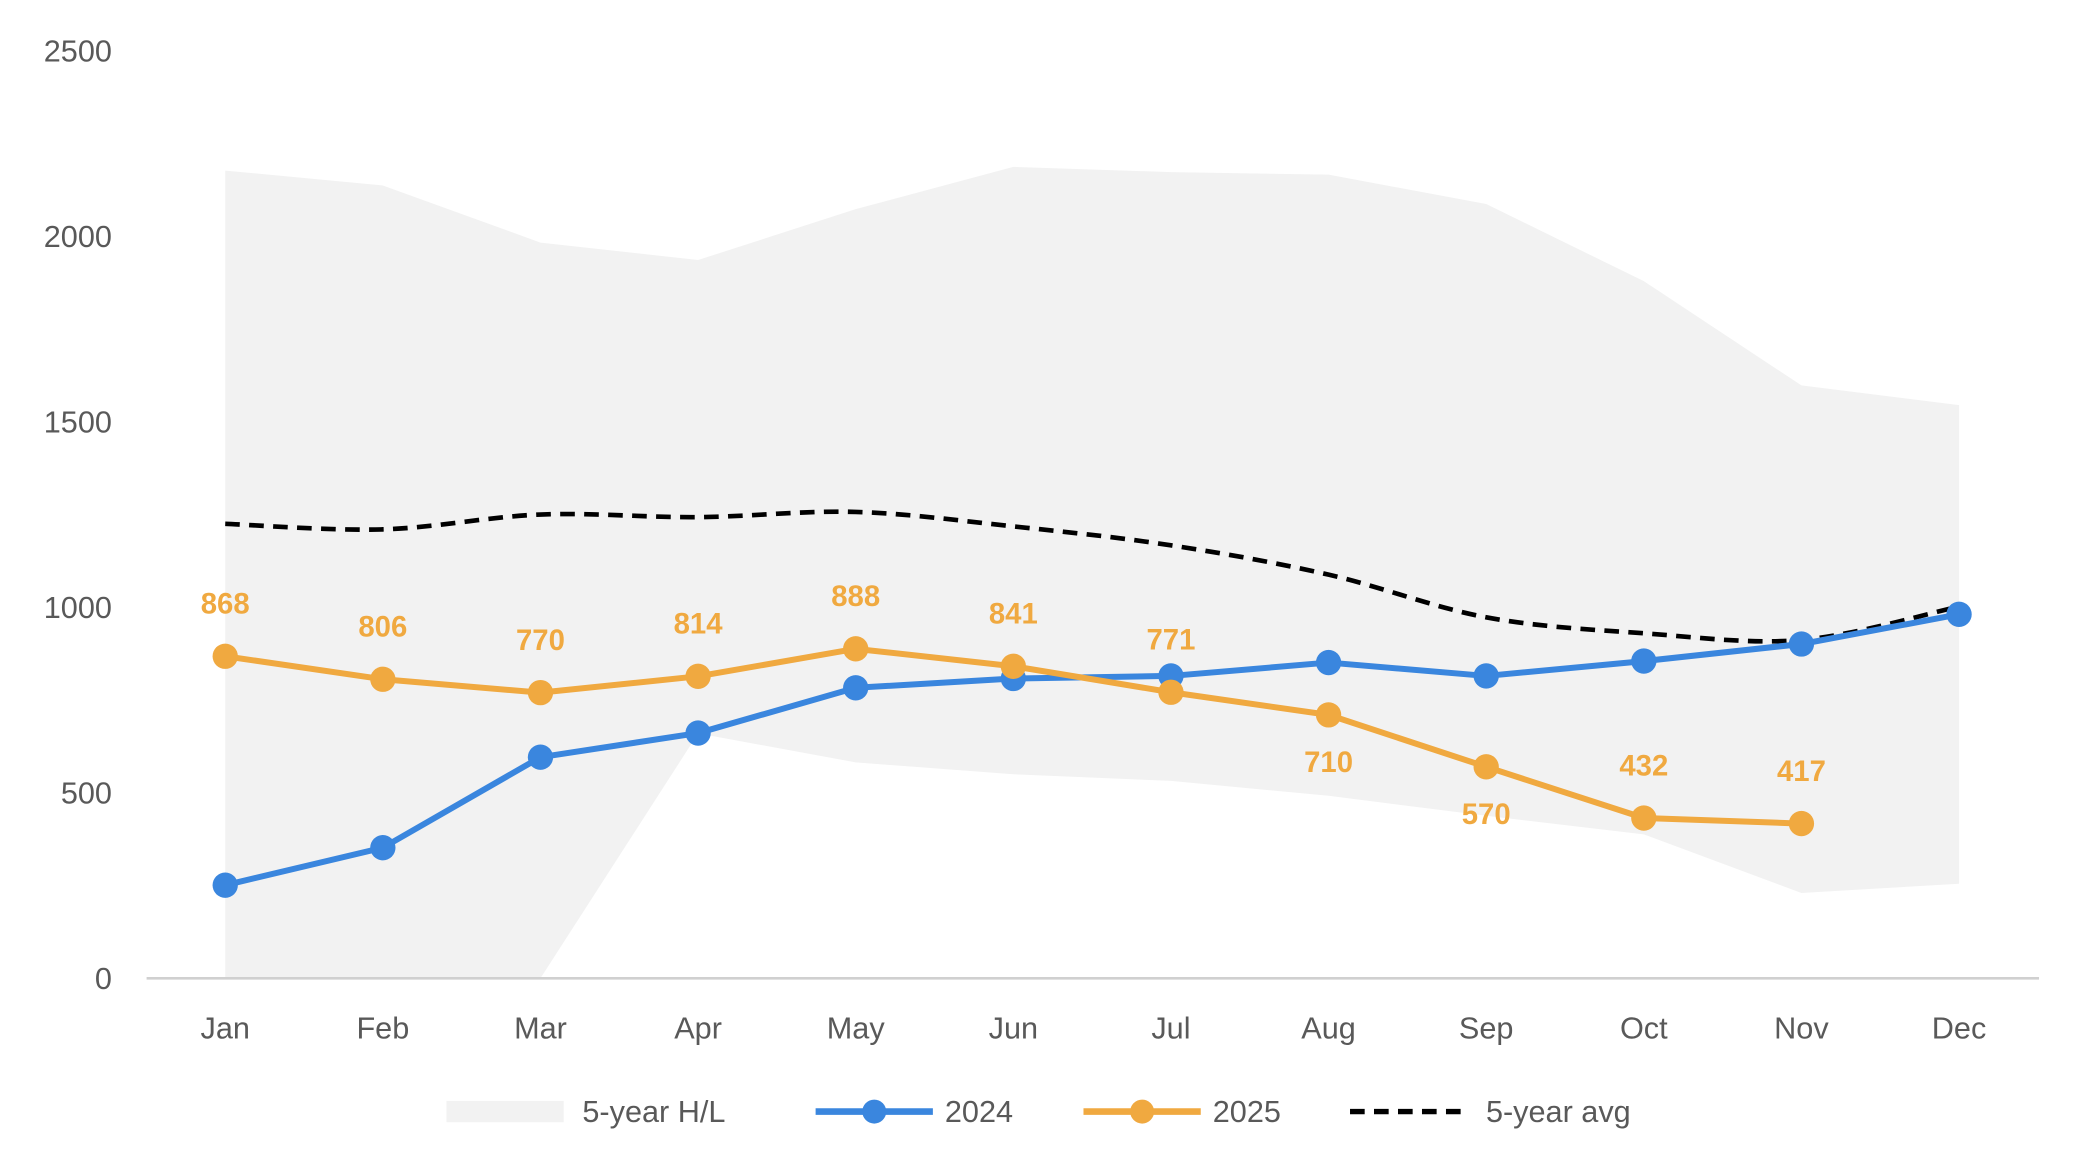  I want to click on x-tick-label: Jun, so click(1013, 1028).